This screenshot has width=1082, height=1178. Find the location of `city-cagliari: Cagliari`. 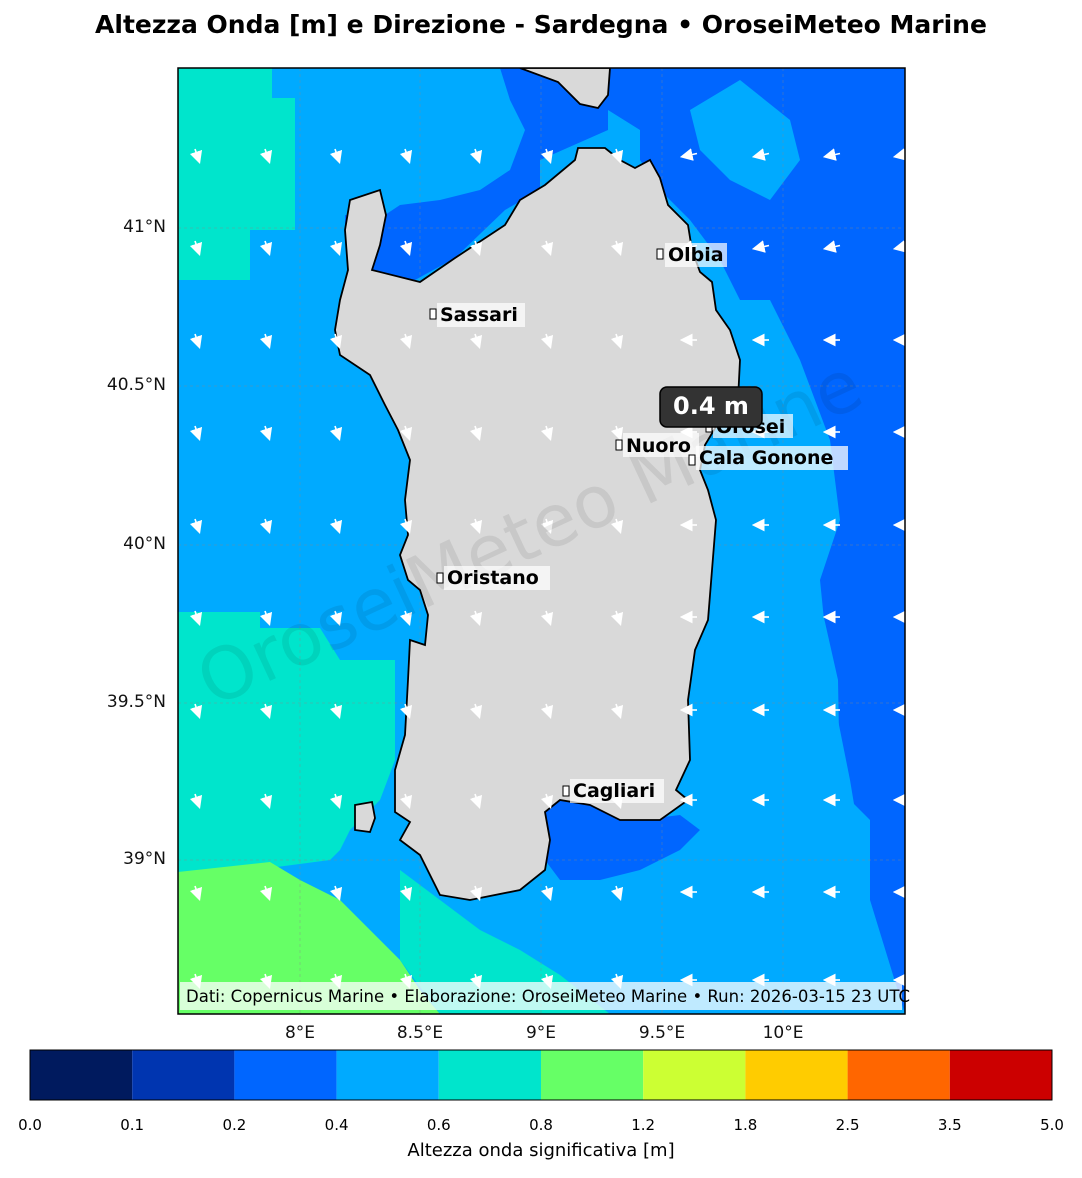

city-cagliari: Cagliari is located at coordinates (613, 791).